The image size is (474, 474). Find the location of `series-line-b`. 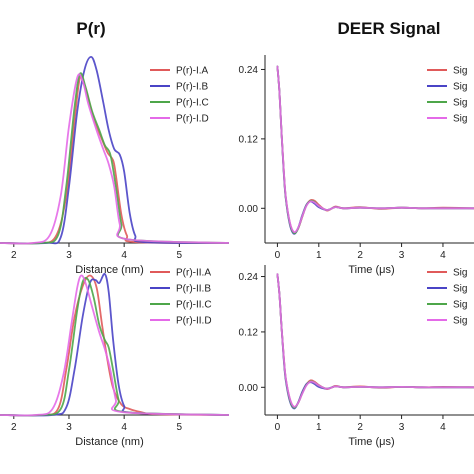

series-line-b is located at coordinates (114, 345).